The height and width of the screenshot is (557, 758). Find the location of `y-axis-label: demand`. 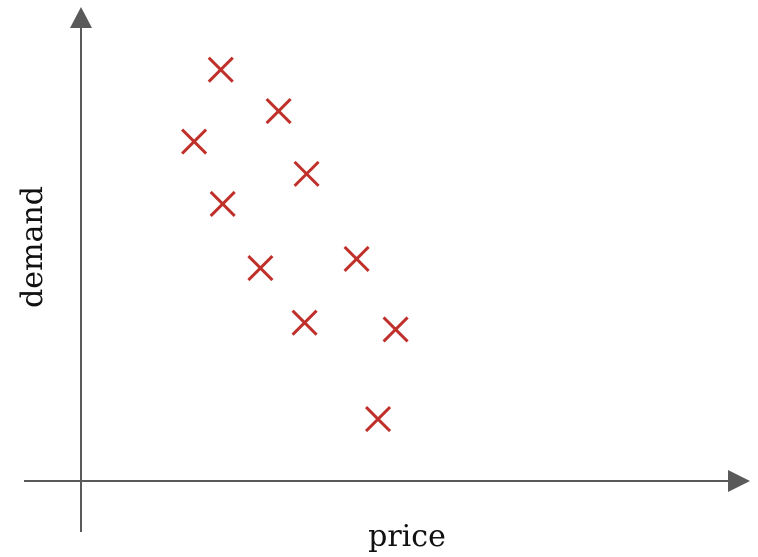

y-axis-label: demand is located at coordinates (32, 247).